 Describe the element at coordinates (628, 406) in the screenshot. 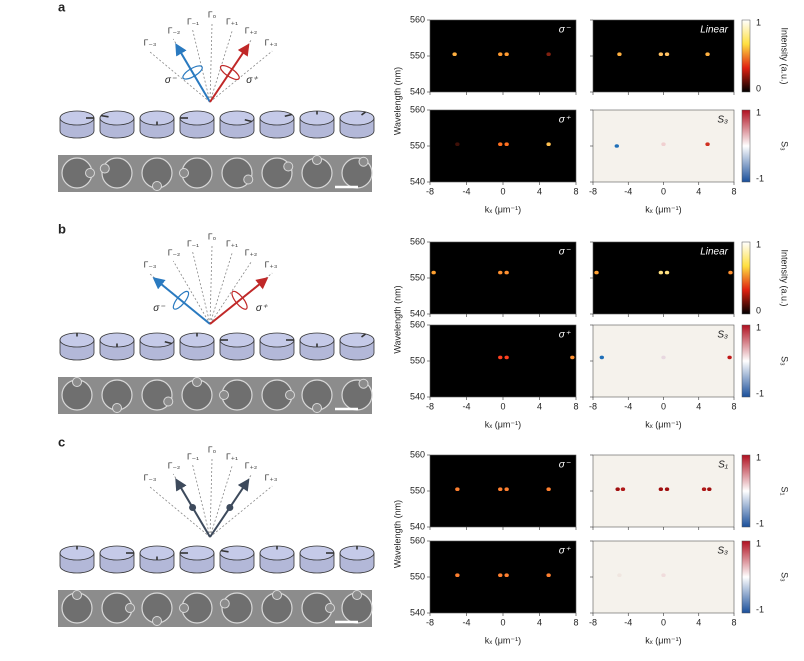

I see `x-tick-label: -4` at that location.